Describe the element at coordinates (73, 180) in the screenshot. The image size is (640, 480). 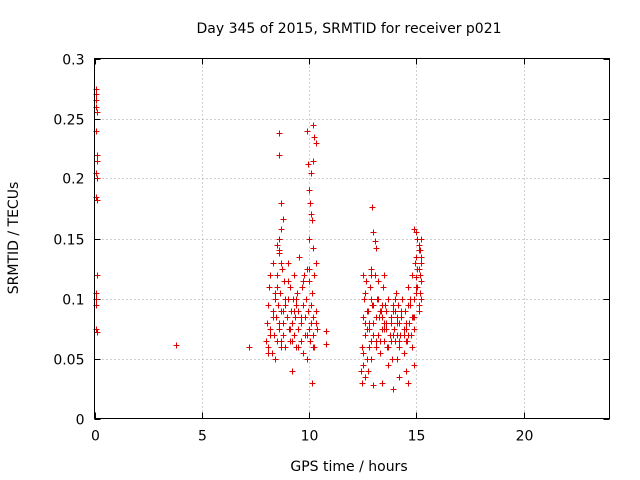
I see `y-tick-label: 0.2` at that location.